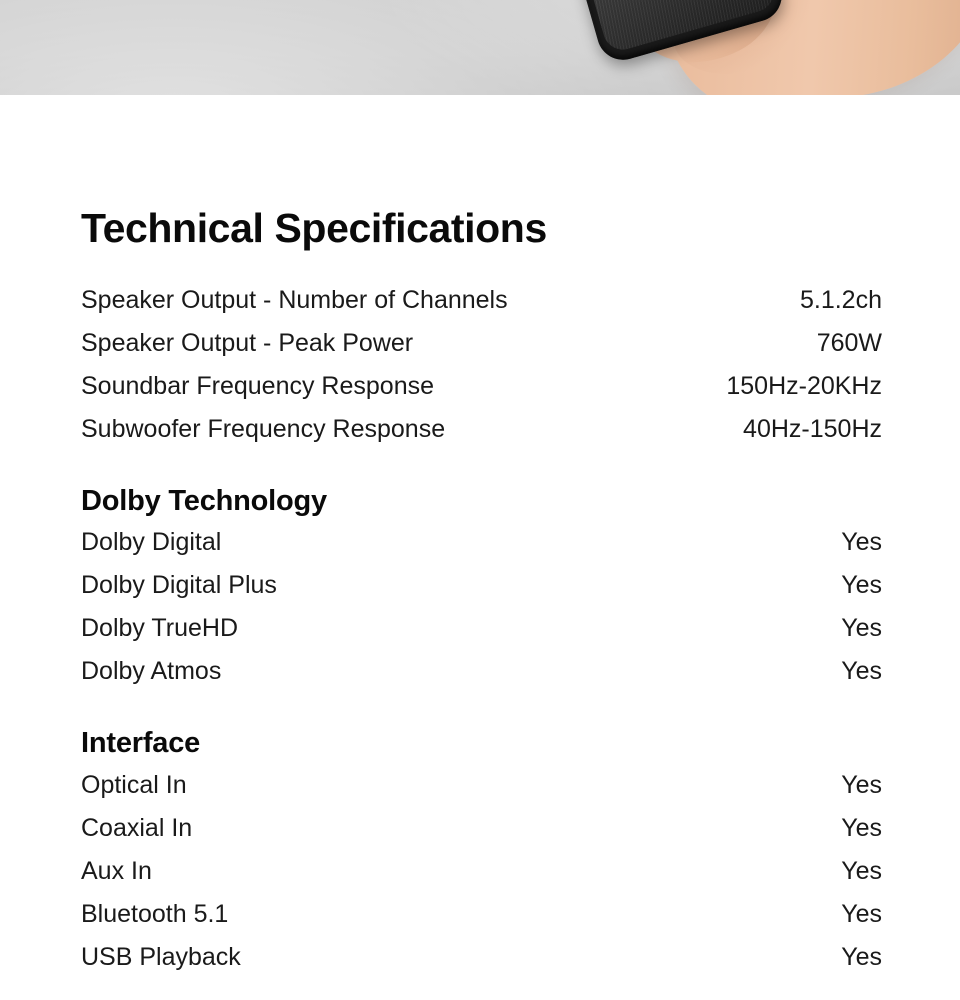 The image size is (960, 1000). What do you see at coordinates (151, 671) in the screenshot?
I see `spec-label: Dolby Atmos` at bounding box center [151, 671].